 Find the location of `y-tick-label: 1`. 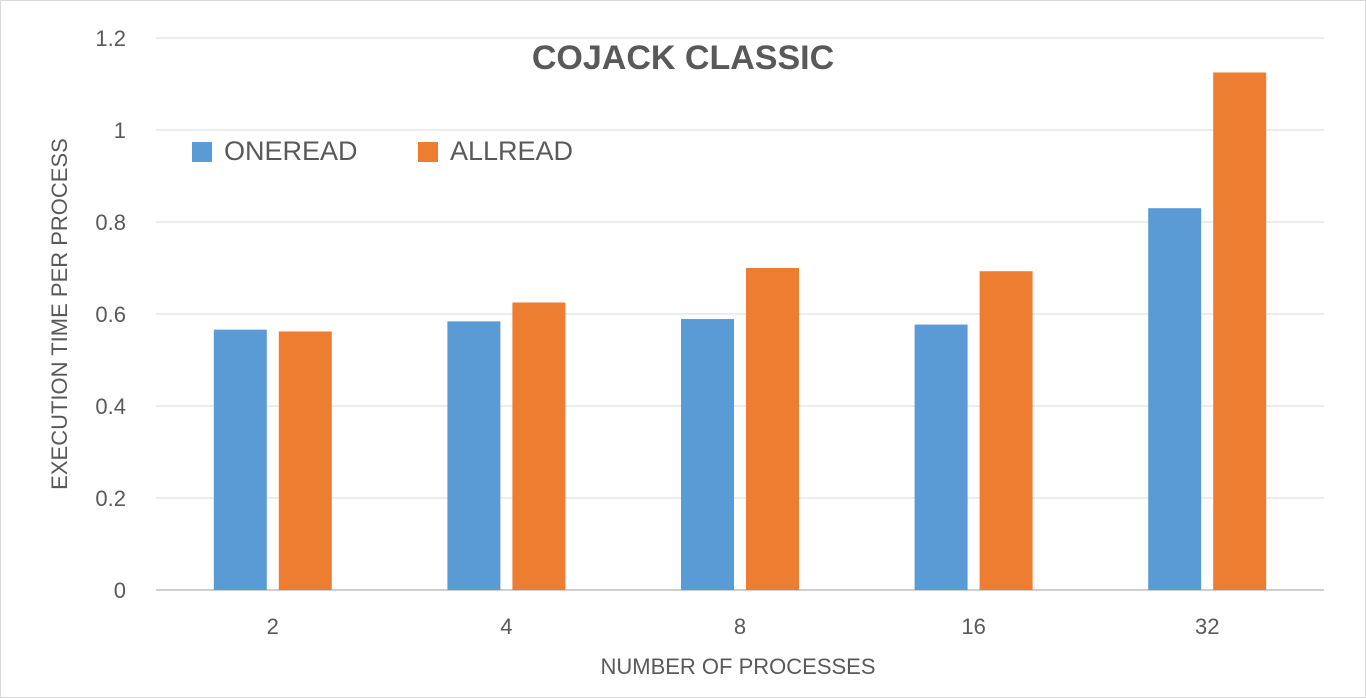

y-tick-label: 1 is located at coordinates (120, 130).